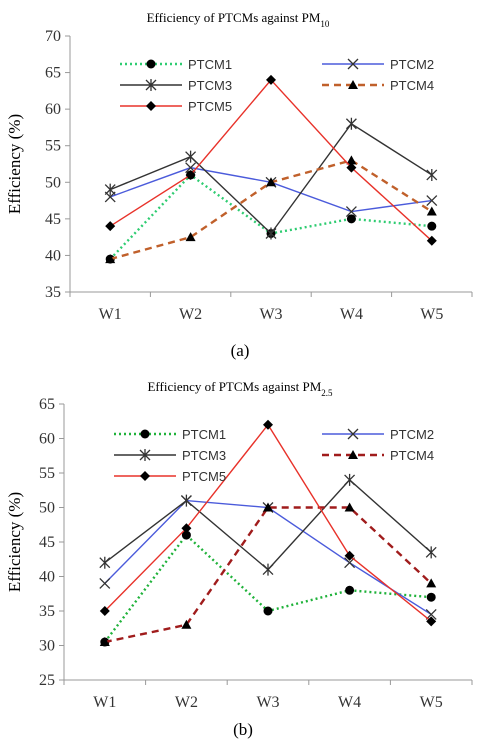 Image resolution: width=477 pixels, height=742 pixels. Describe the element at coordinates (277, 85) in the screenshot. I see `legend: PTCM1 PTCM2 PTCM3 PTCM4 PTCM5` at that location.